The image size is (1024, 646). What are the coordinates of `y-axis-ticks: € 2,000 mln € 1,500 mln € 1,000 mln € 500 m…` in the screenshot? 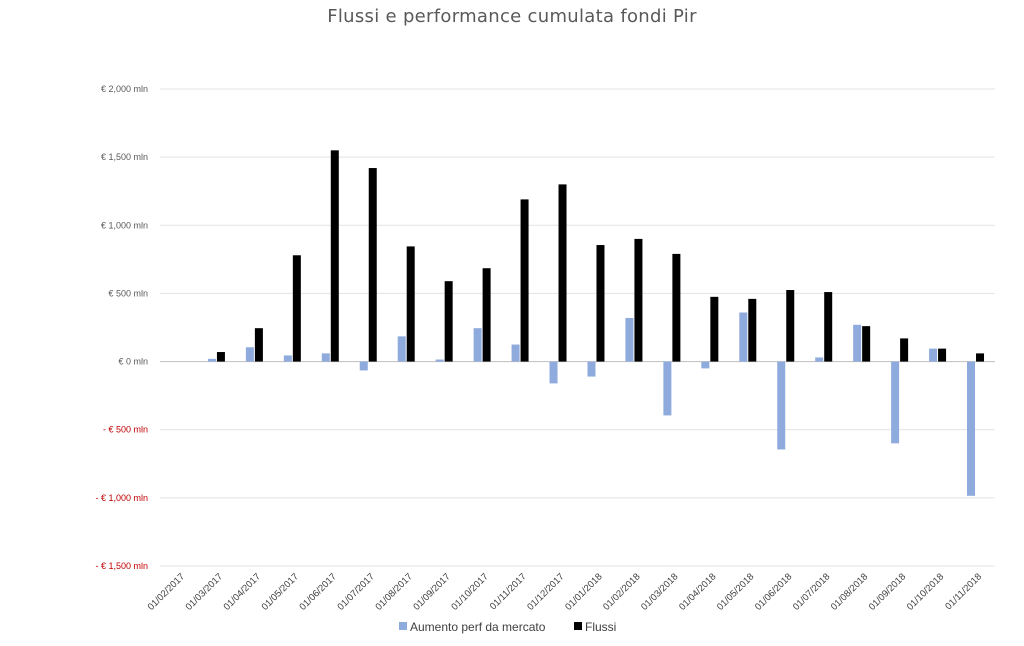 It's located at (121, 327).